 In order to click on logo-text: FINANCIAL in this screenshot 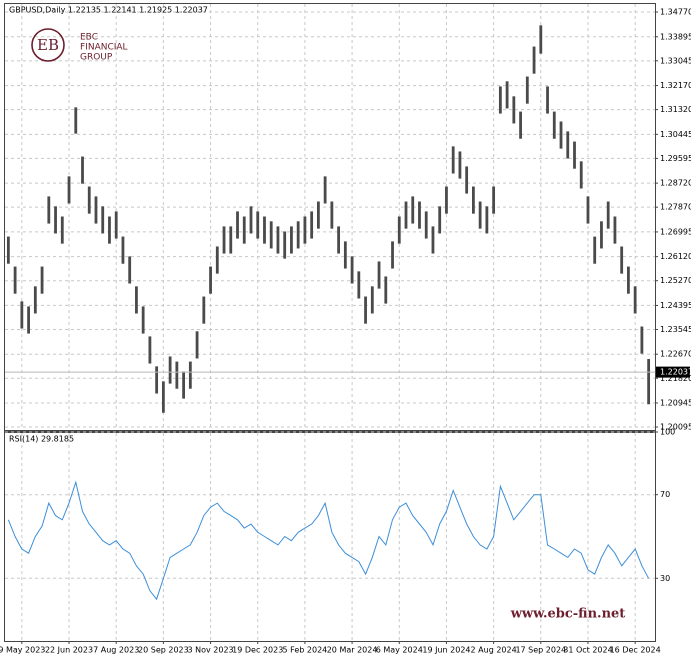, I will do `click(104, 48)`.